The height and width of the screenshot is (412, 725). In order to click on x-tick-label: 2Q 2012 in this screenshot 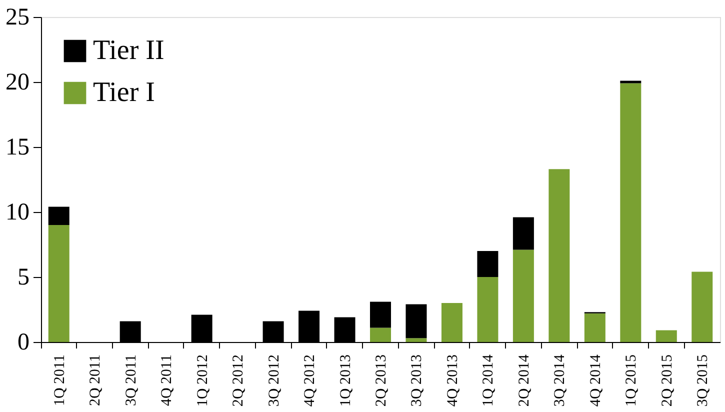, I will do `click(238, 380)`.